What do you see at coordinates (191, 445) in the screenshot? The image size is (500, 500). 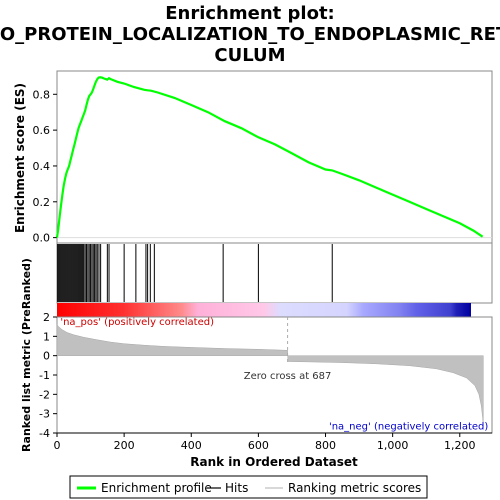 I see `x-tick-label: 400` at bounding box center [191, 445].